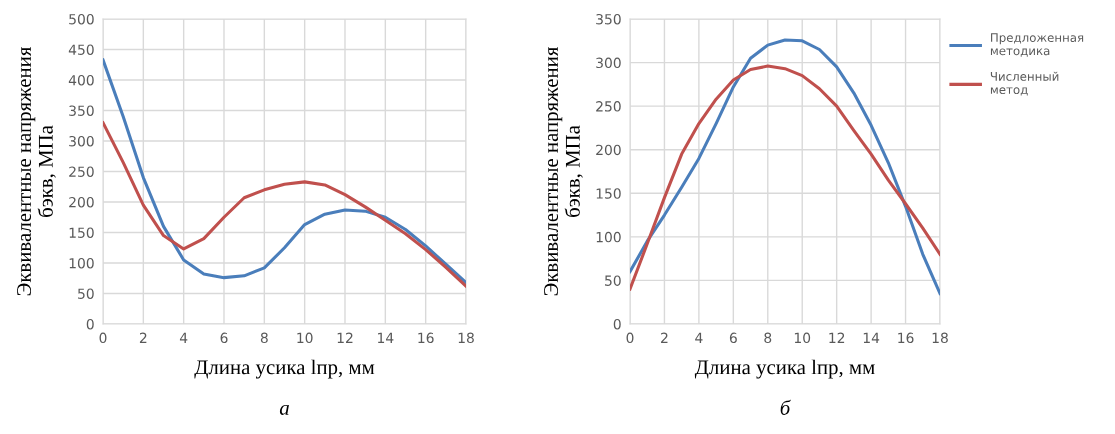 The image size is (1115, 434). What do you see at coordinates (1024, 83) in the screenshot?
I see `legend-label: Численный метод` at bounding box center [1024, 83].